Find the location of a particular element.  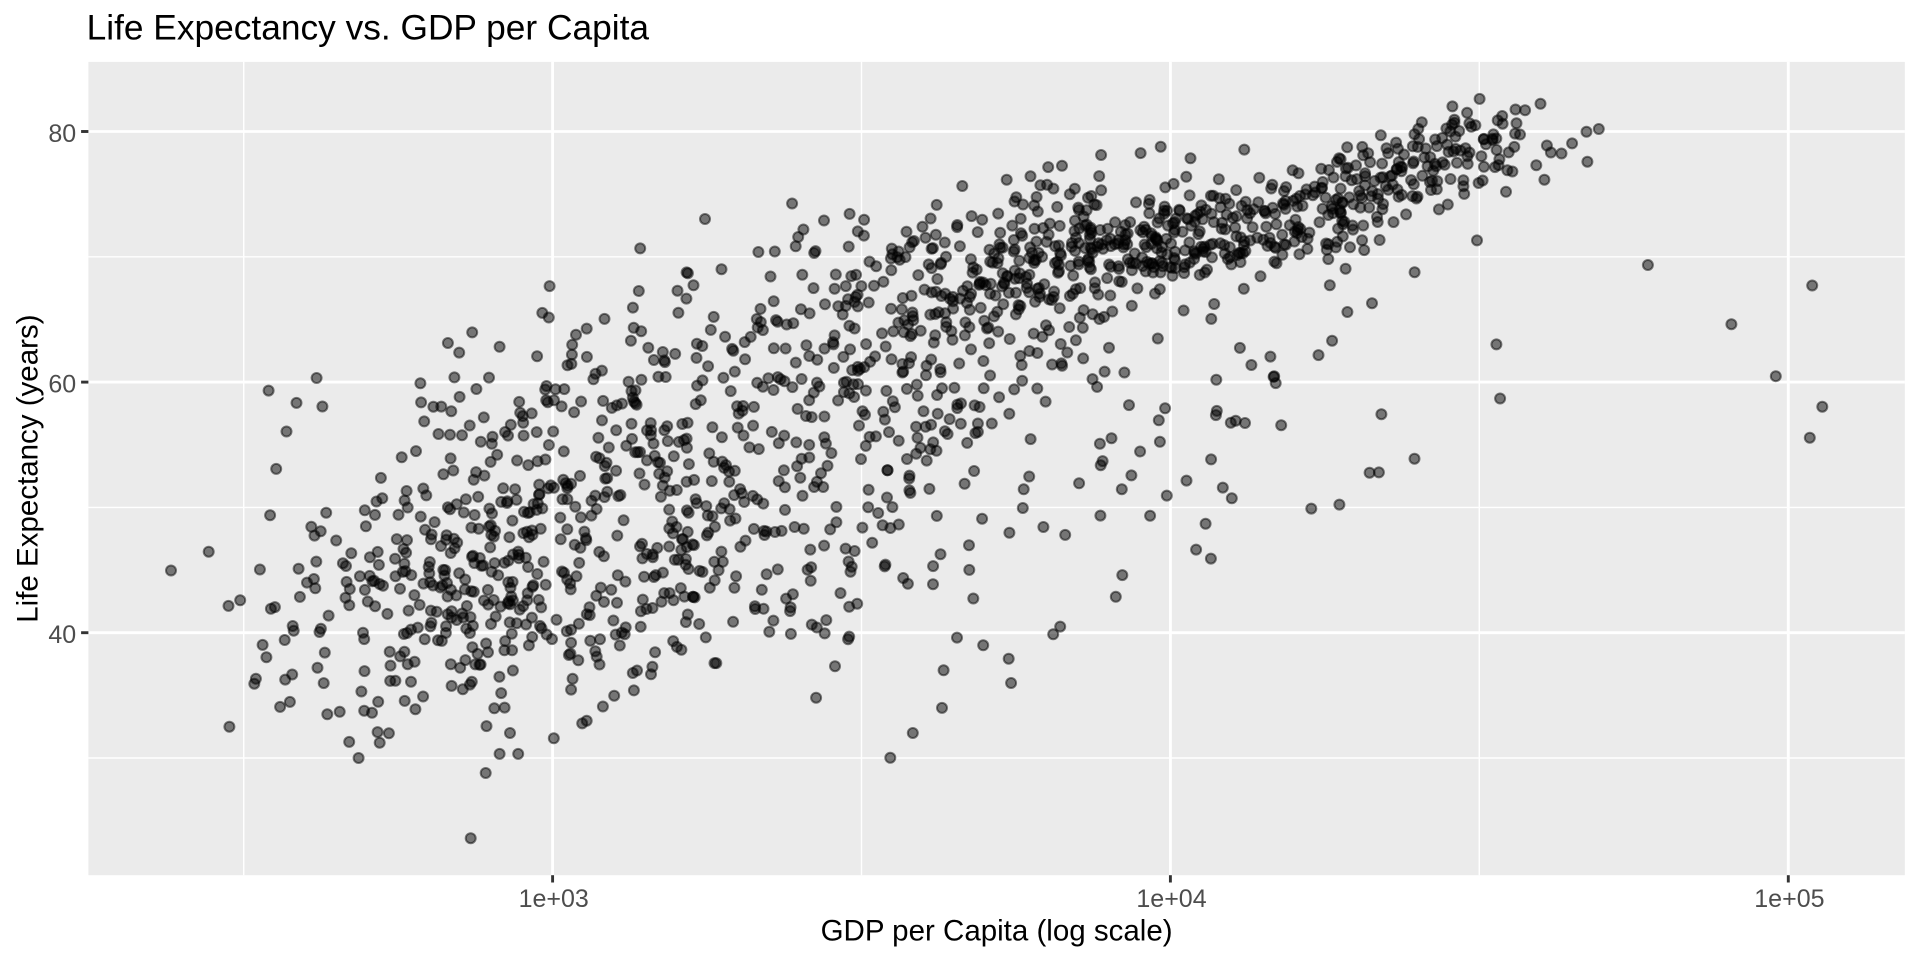

svg-text: 1e+04 is located at coordinates (1171, 899).